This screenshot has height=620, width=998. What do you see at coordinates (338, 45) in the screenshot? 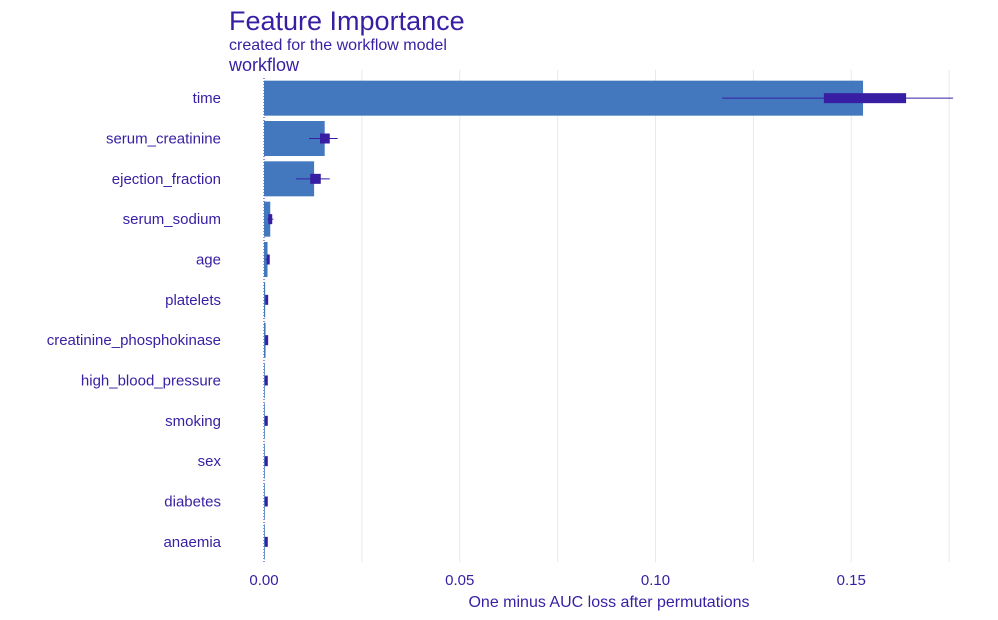
I see `chart-subtitle: created for the workflow model` at bounding box center [338, 45].